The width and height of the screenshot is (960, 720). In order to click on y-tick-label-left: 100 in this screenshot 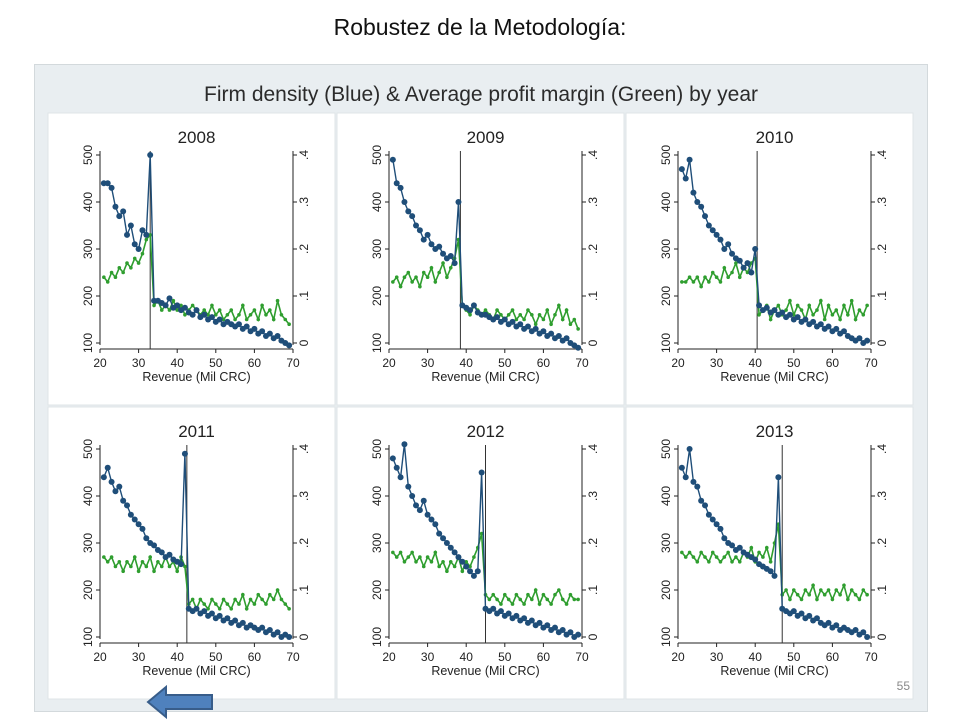, I will do `click(377, 343)`.